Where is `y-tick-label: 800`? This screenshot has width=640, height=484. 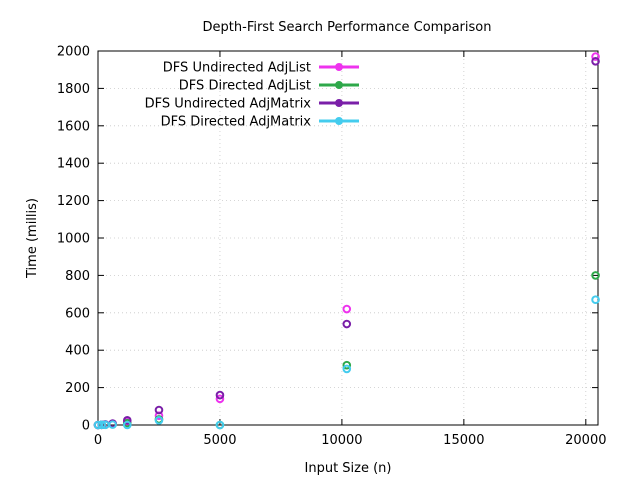 y-tick-label: 800 is located at coordinates (77, 276).